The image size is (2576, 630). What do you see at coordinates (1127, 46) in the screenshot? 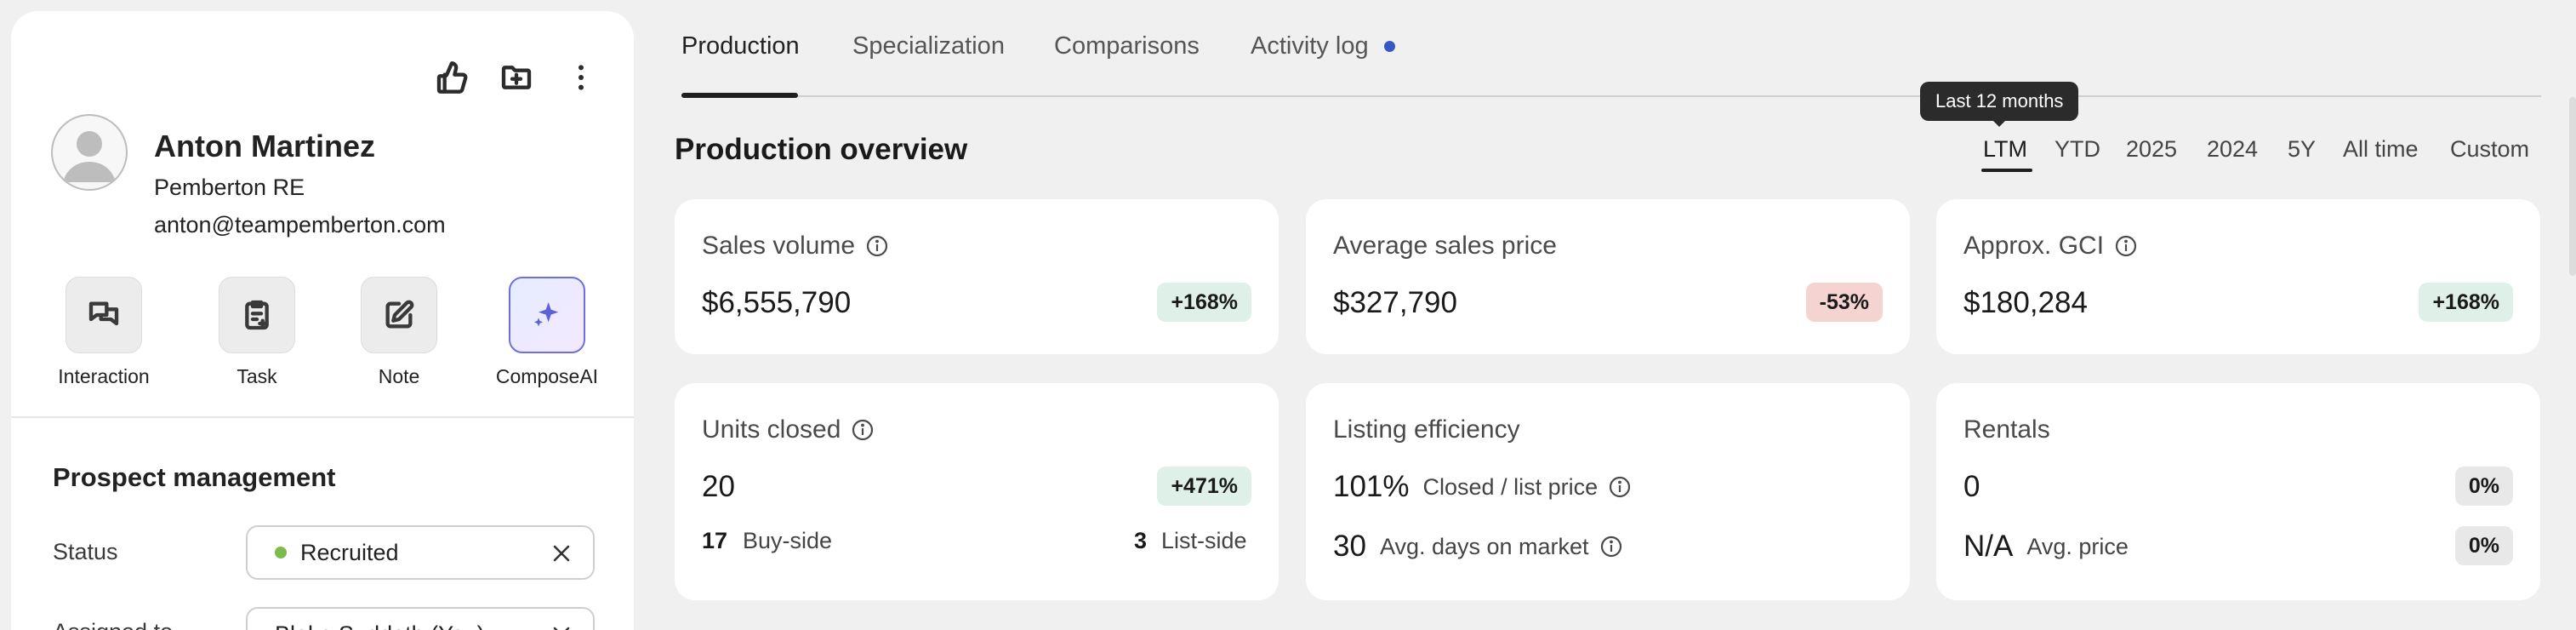
I see `tab-comparisons: Comparisons` at bounding box center [1127, 46].